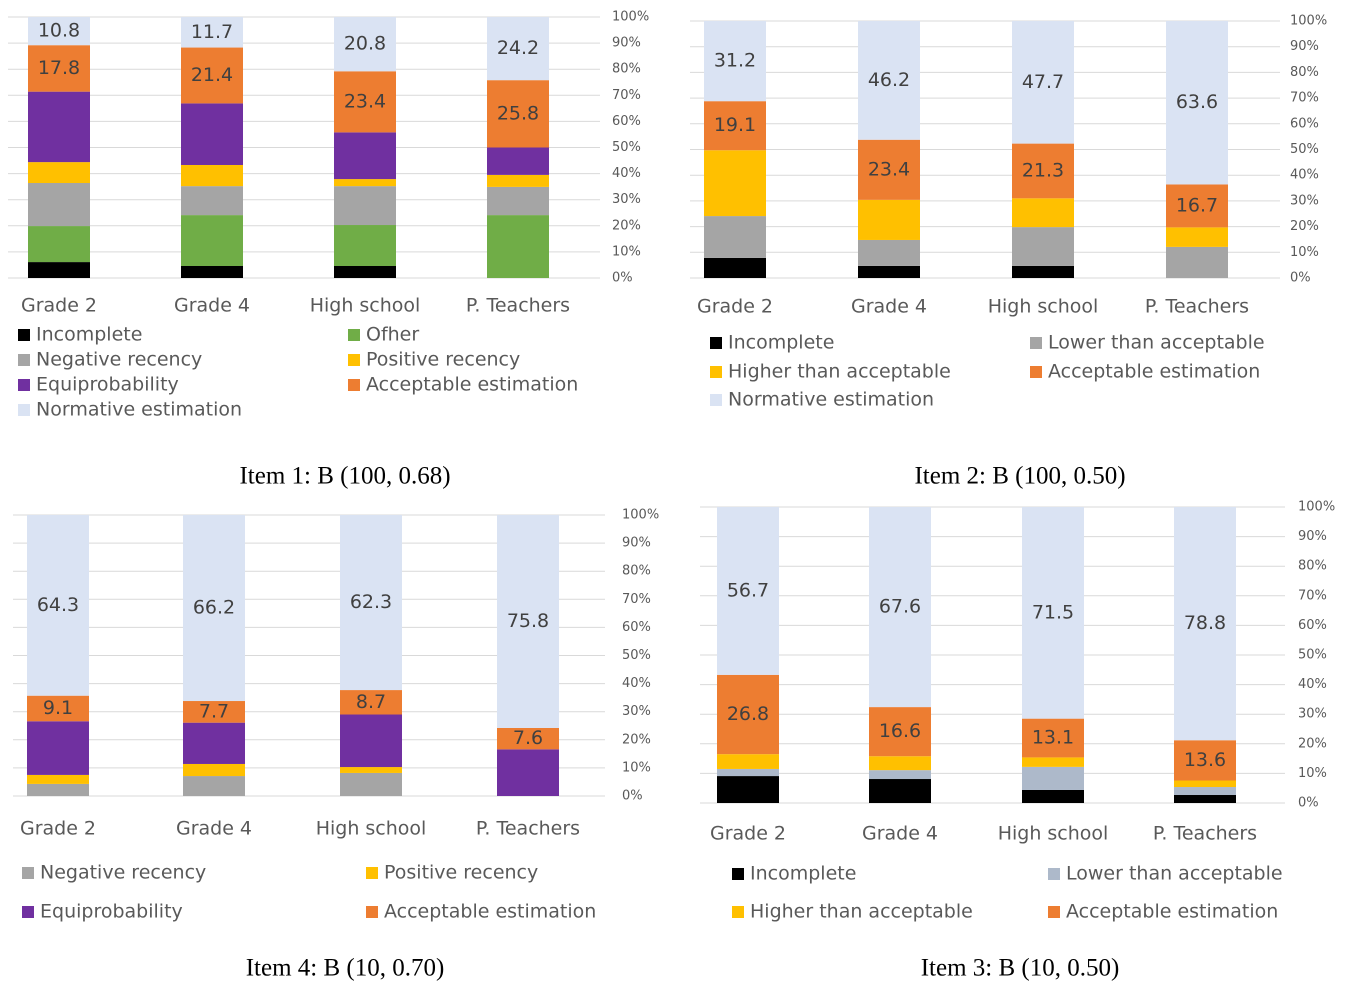 This screenshot has width=1346, height=985. Describe the element at coordinates (1172, 912) in the screenshot. I see `legend-label: Acceptable estimation` at that location.